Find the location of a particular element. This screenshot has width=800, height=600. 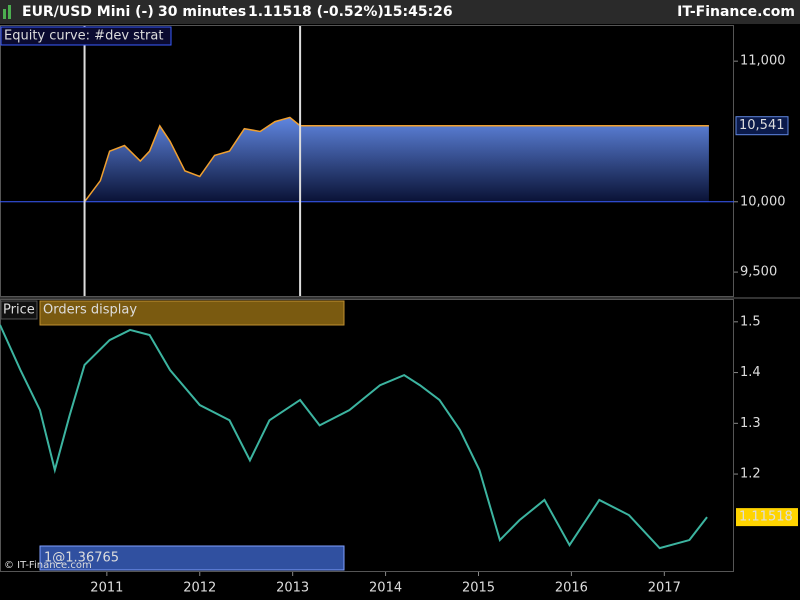

last-price-box is located at coordinates (767, 517).